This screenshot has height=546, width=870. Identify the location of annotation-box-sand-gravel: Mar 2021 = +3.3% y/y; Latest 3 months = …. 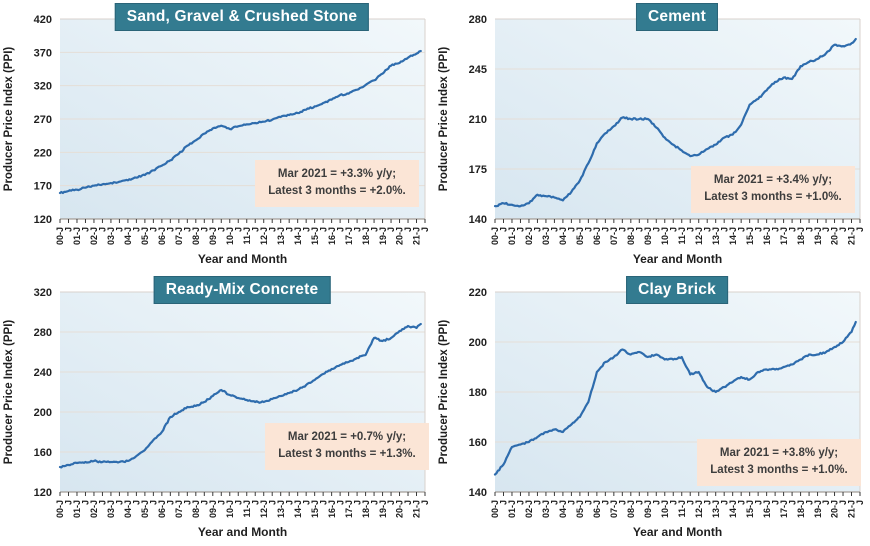
(337, 183).